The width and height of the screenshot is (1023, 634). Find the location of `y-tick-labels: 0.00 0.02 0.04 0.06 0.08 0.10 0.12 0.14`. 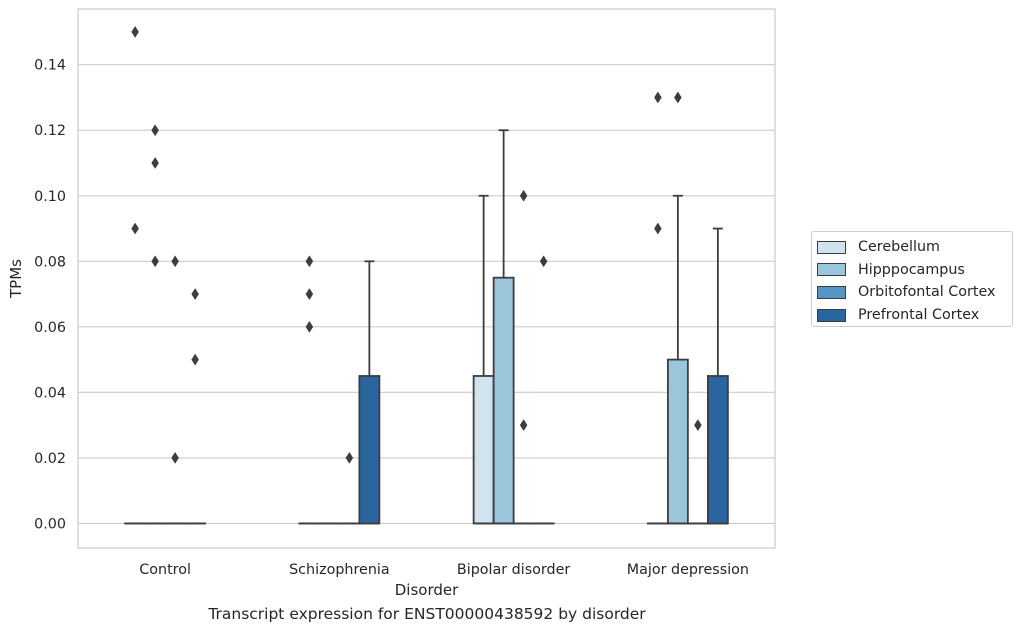

y-tick-labels: 0.00 0.02 0.04 0.06 0.08 0.10 0.12 0.14 is located at coordinates (50, 295).